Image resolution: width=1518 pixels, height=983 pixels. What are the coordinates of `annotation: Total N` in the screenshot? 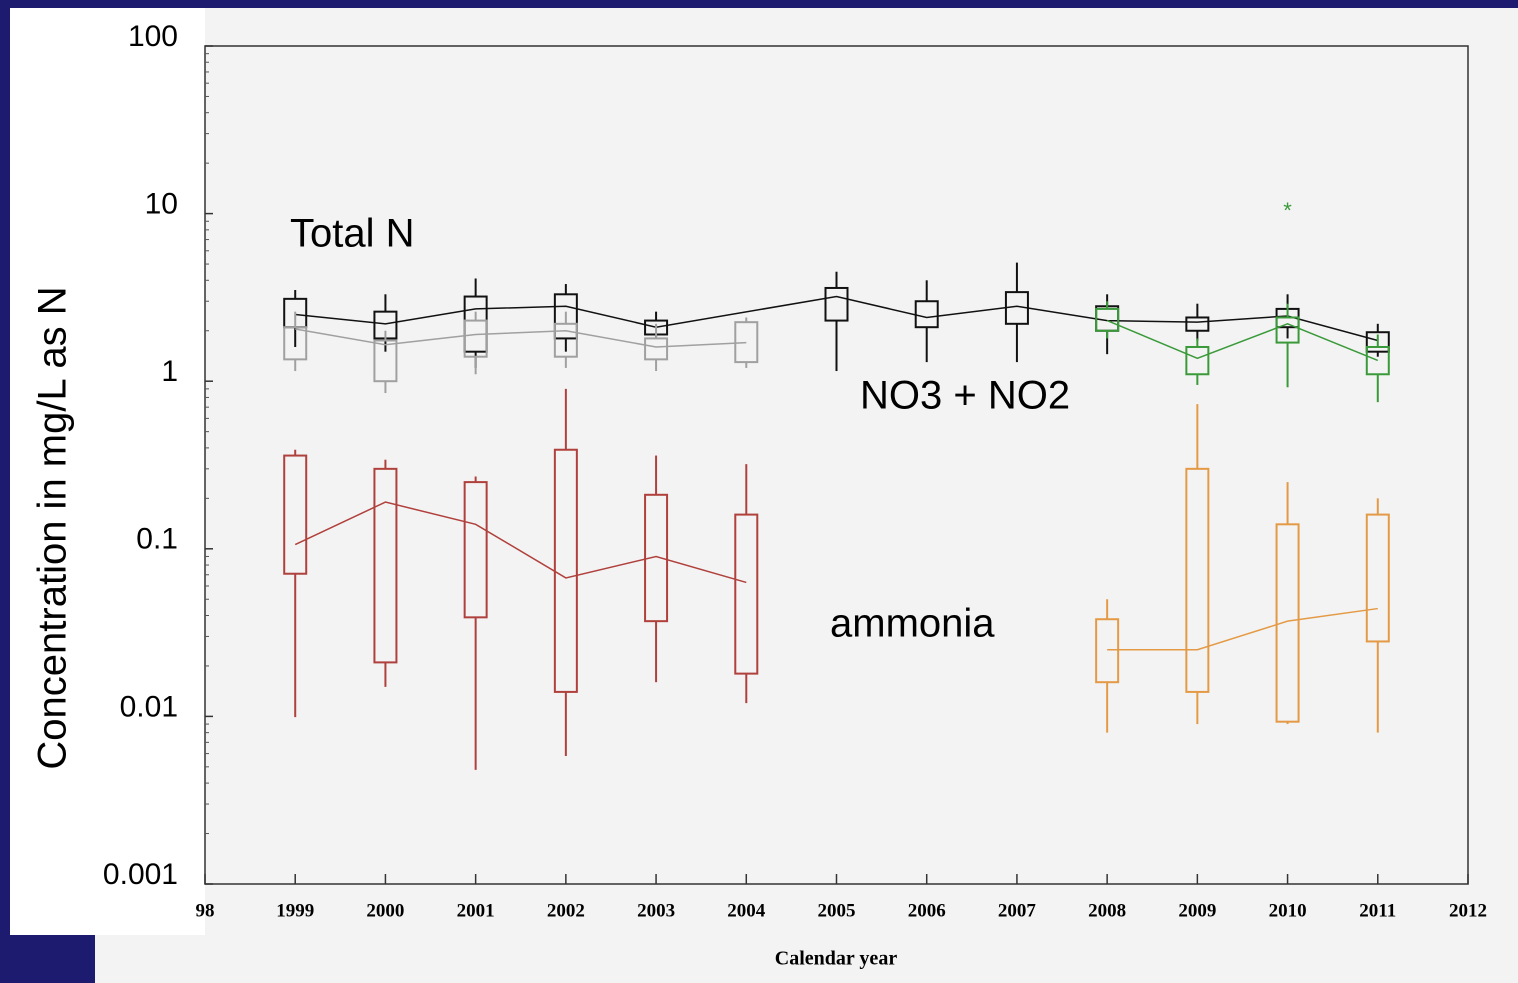 It's located at (352, 234).